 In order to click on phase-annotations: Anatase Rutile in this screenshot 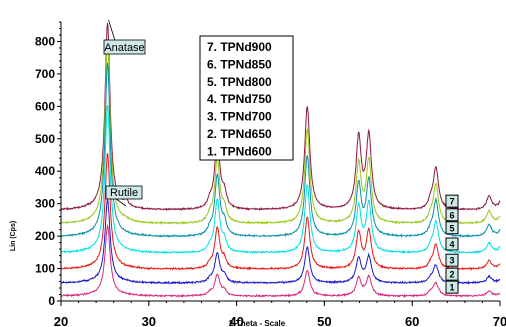, I will do `click(124, 113)`.